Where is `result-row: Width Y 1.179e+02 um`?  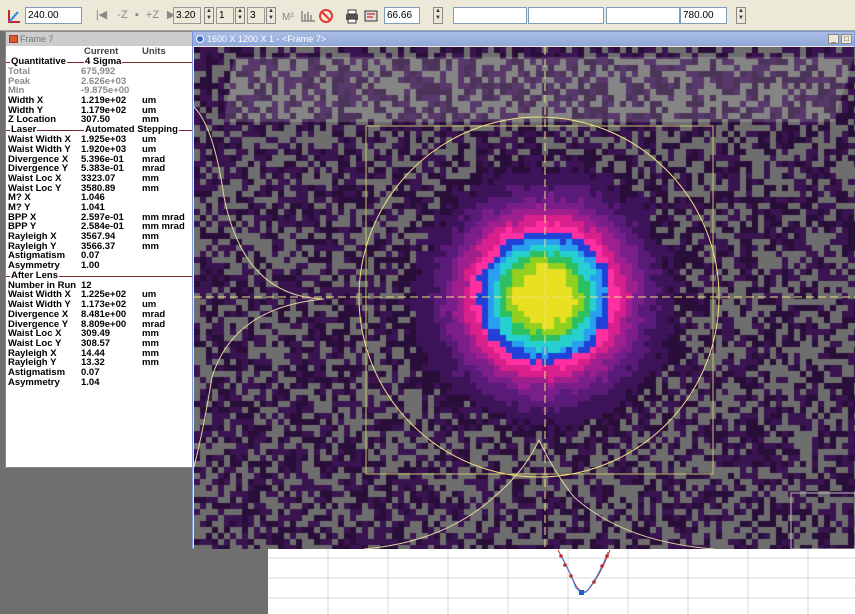 result-row: Width Y 1.179e+02 um is located at coordinates (100, 111).